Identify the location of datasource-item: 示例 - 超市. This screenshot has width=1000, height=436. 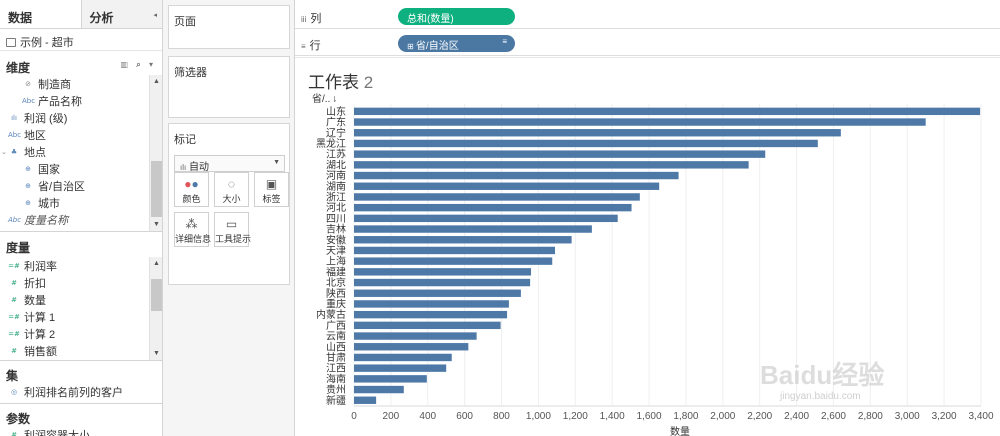
(81, 40).